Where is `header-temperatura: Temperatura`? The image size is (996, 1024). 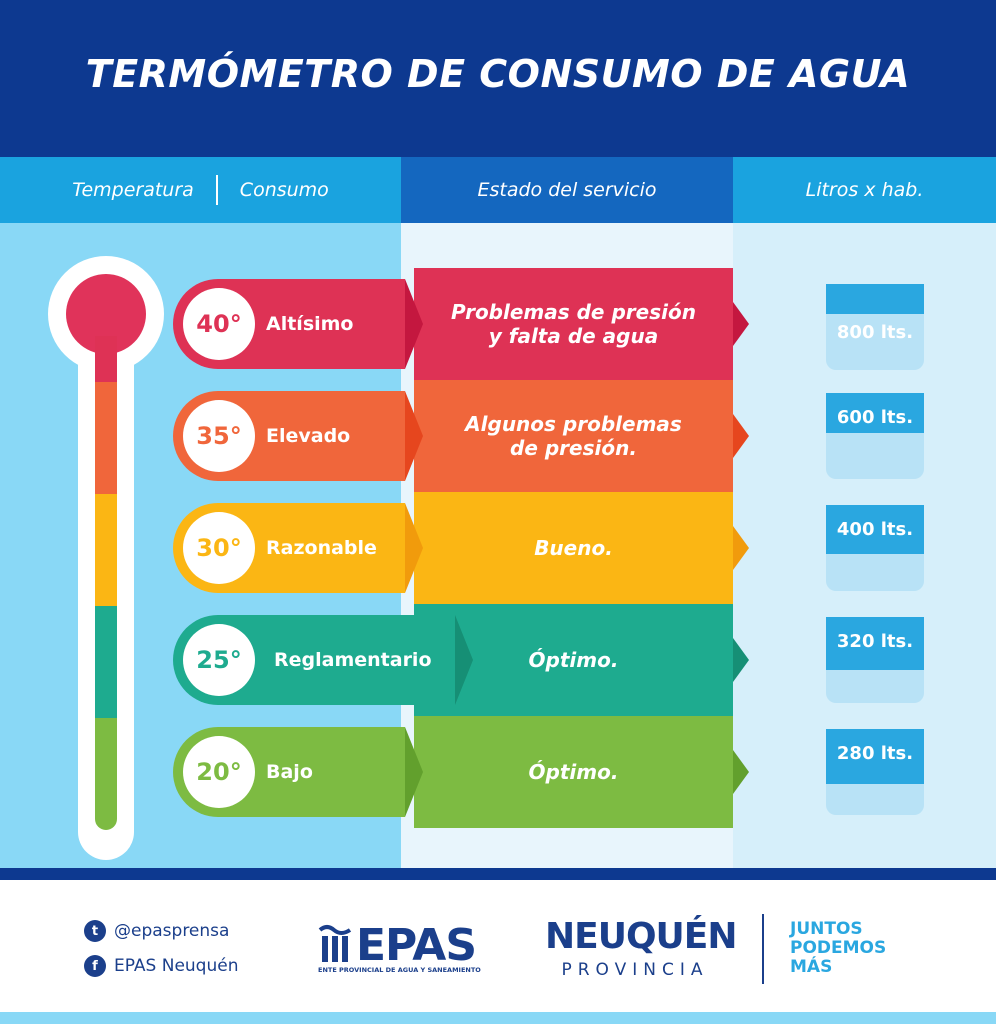 header-temperatura: Temperatura is located at coordinates (133, 190).